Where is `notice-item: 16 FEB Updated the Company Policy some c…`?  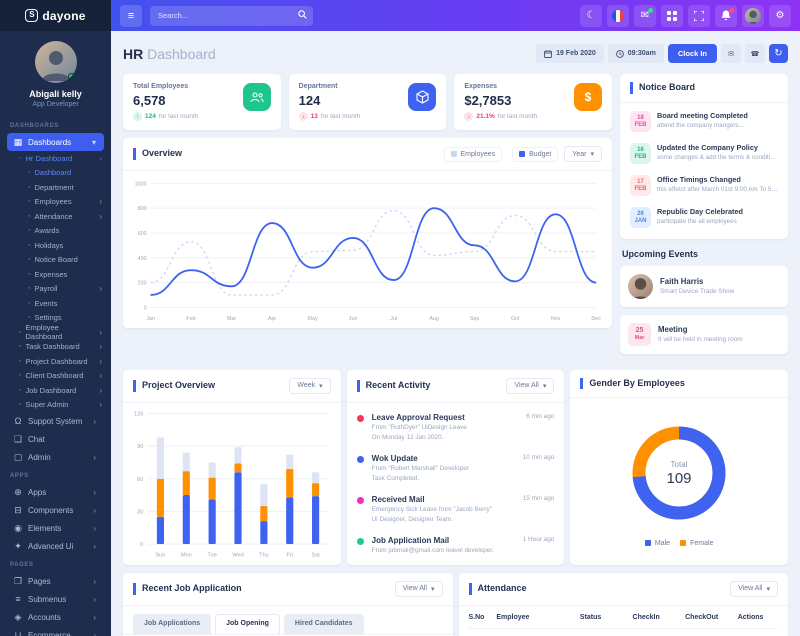 notice-item: 16 FEB Updated the Company Policy some c… is located at coordinates (704, 154).